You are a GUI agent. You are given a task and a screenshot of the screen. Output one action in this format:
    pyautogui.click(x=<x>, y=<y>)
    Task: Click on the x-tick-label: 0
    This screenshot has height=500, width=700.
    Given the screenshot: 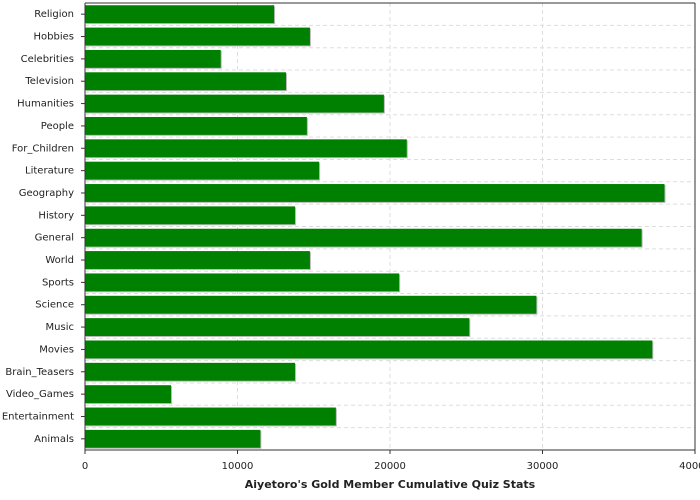 What is the action you would take?
    pyautogui.click(x=85, y=466)
    